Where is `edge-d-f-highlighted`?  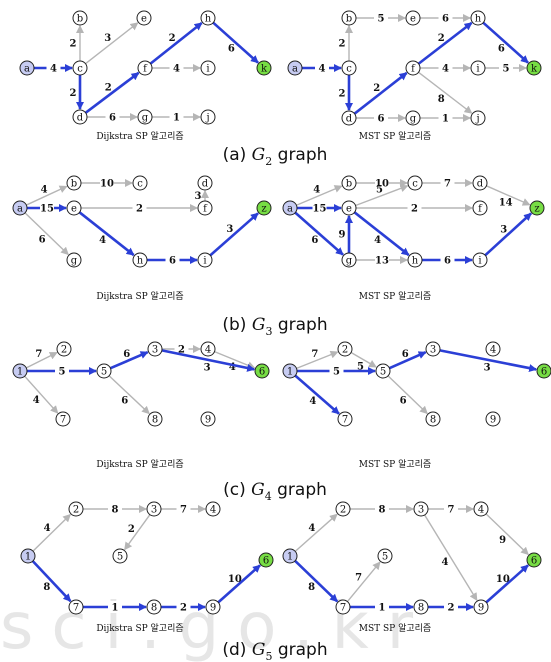
edge-d-f-highlighted is located at coordinates (380, 93).